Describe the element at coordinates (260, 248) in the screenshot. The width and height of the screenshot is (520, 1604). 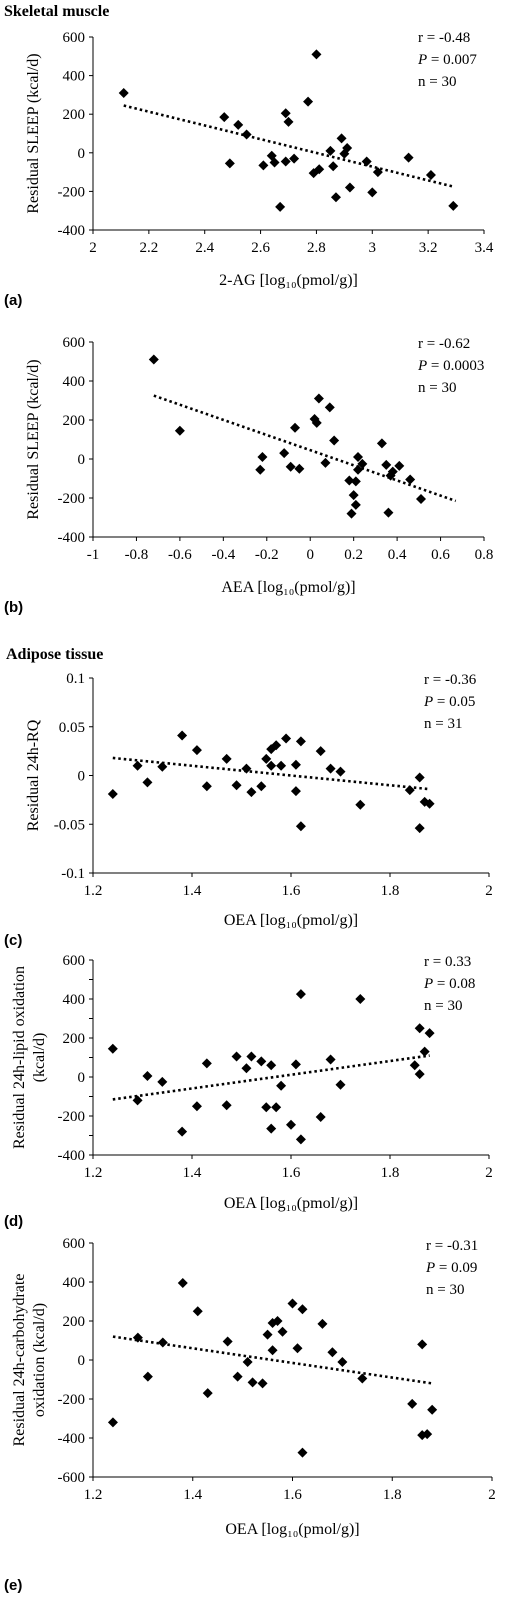
I see `x-tick-label: 2.6` at that location.